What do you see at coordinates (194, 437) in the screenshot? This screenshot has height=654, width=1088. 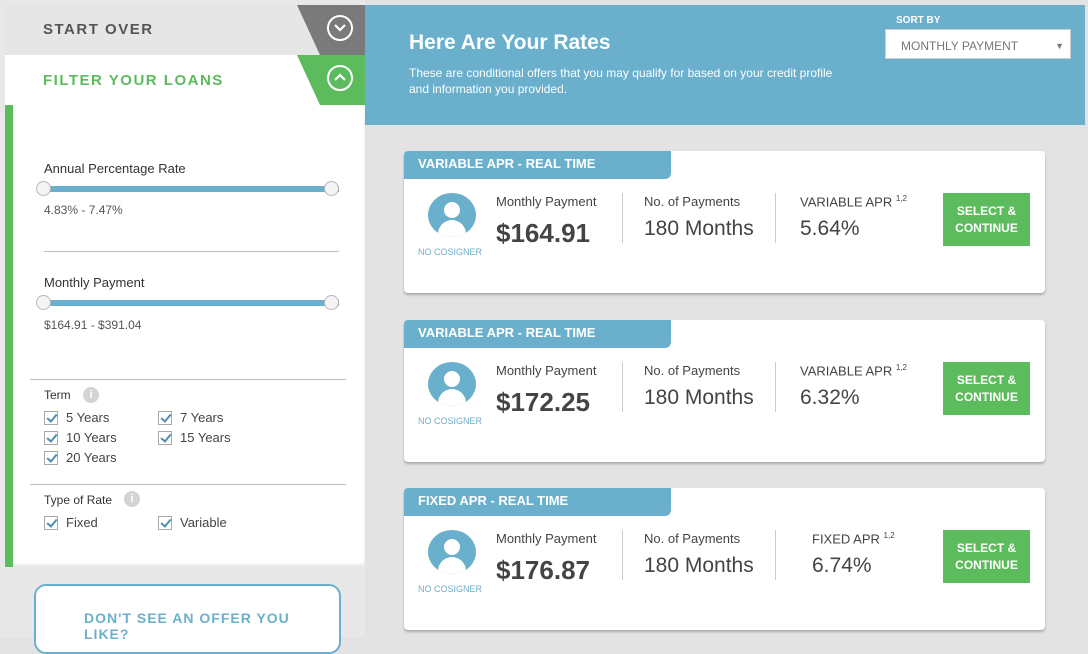 I see `term-checkbox-15-years: 15 Years` at bounding box center [194, 437].